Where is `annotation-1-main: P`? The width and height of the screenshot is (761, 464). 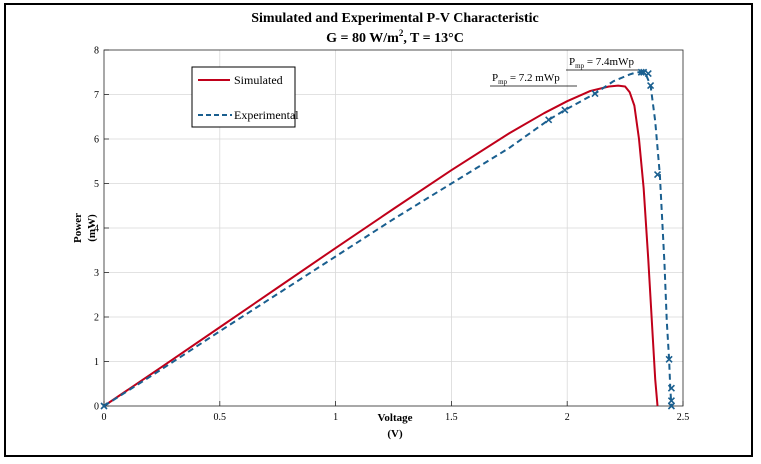
annotation-1-main: P is located at coordinates (495, 78).